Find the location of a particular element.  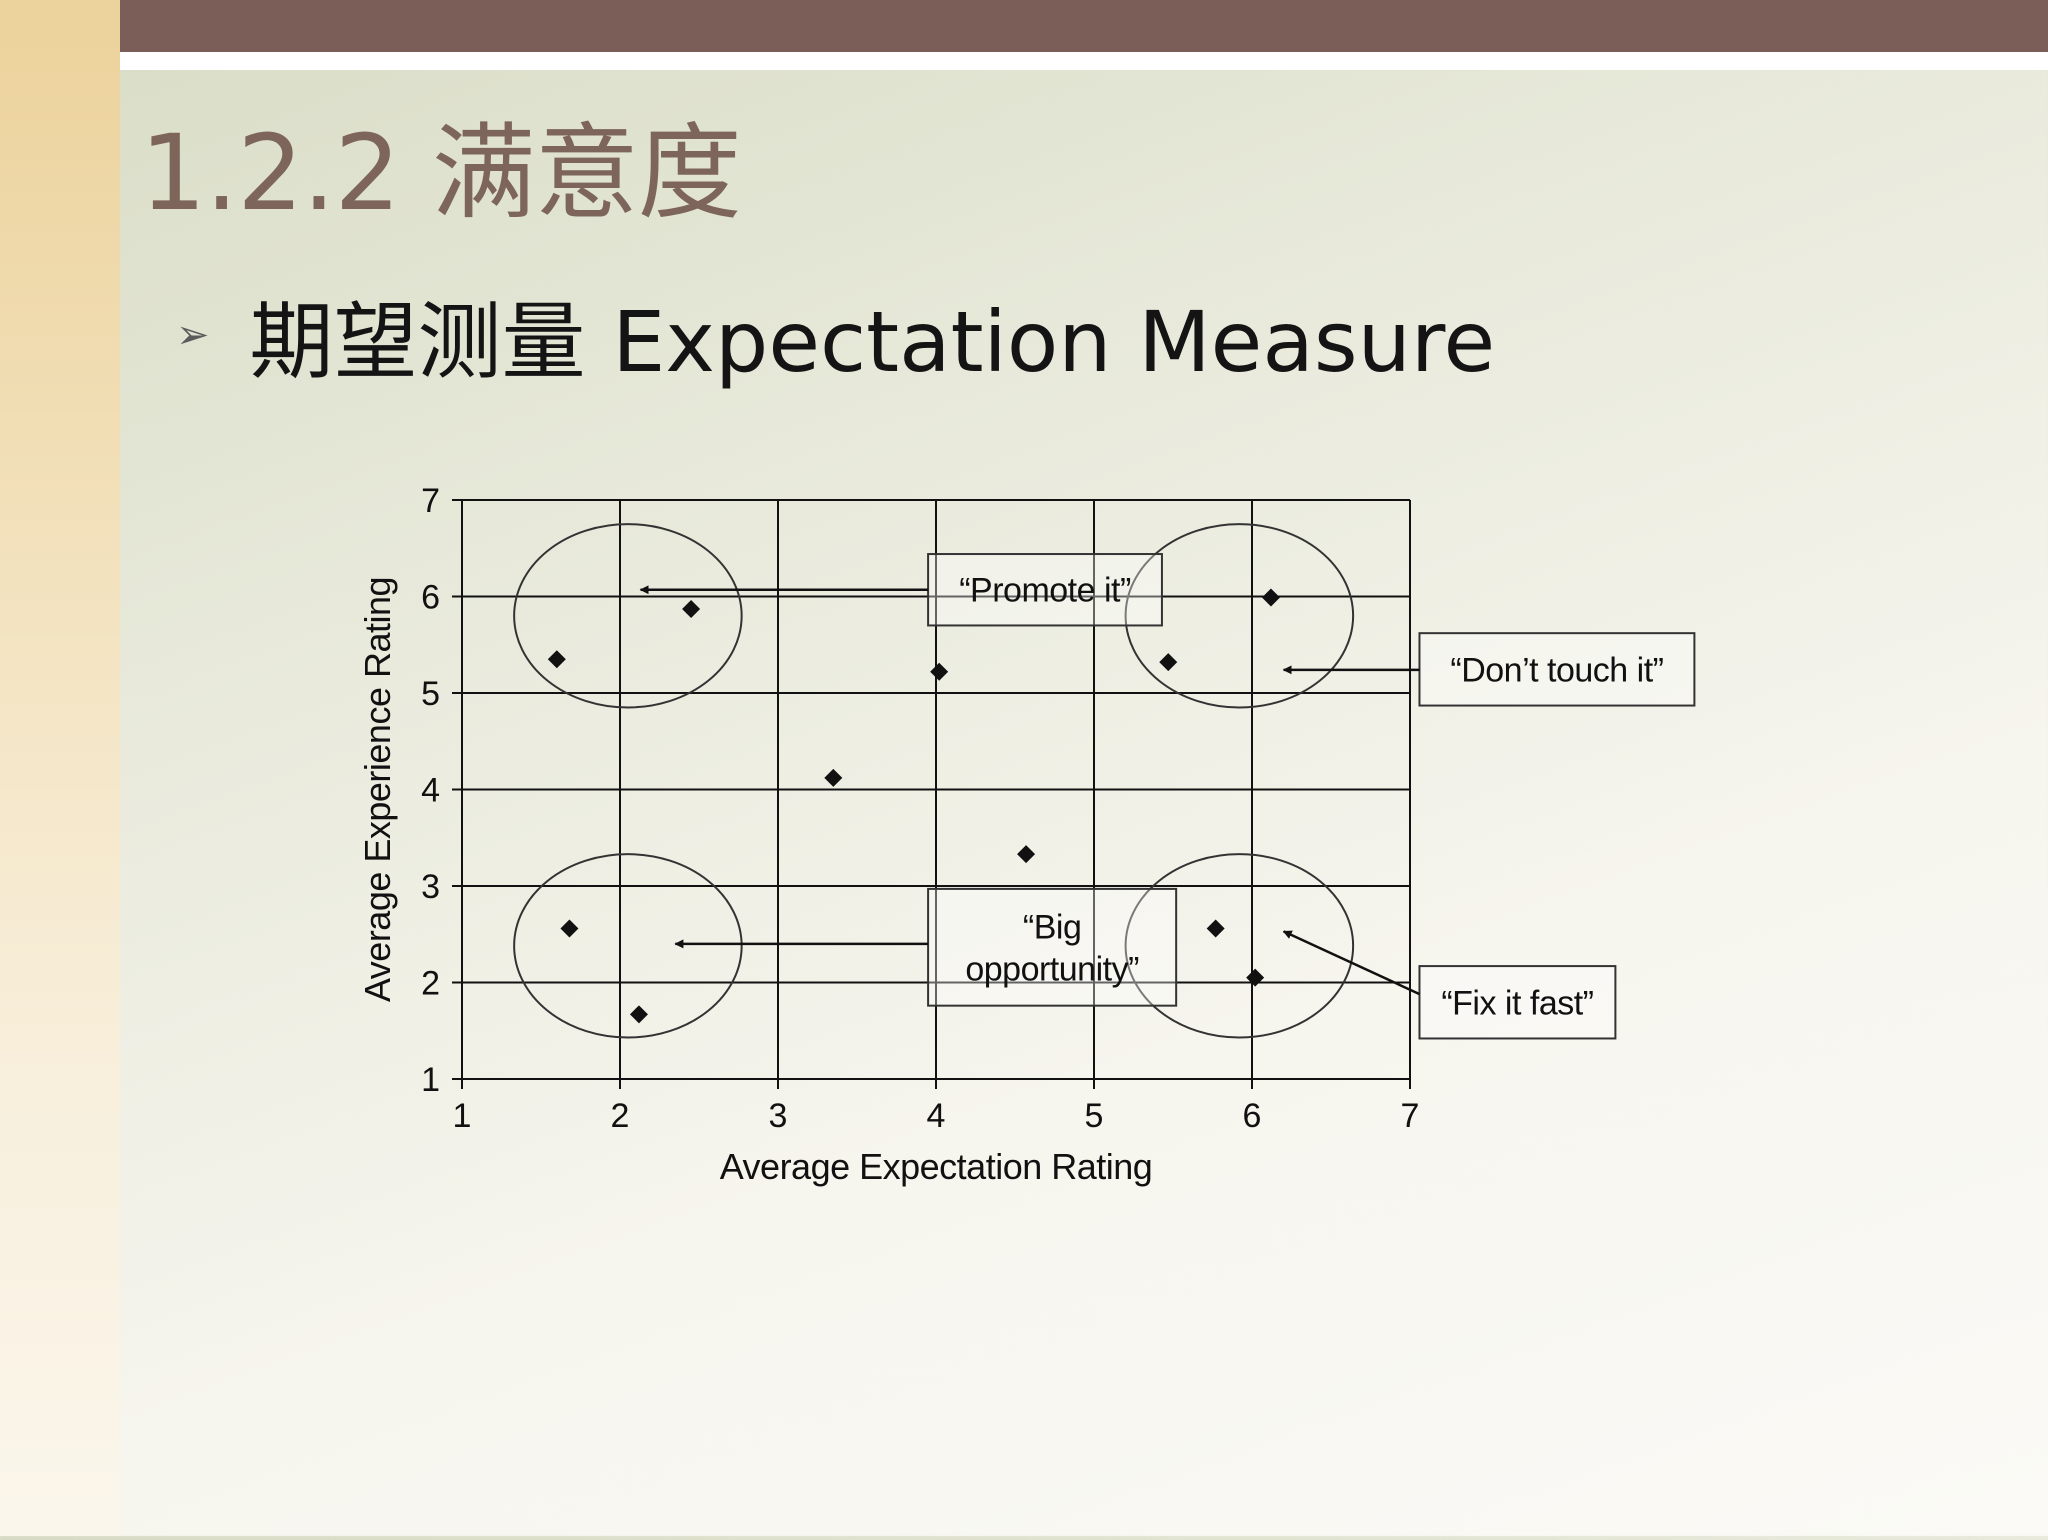

quadrant-ellipses is located at coordinates (934, 781).